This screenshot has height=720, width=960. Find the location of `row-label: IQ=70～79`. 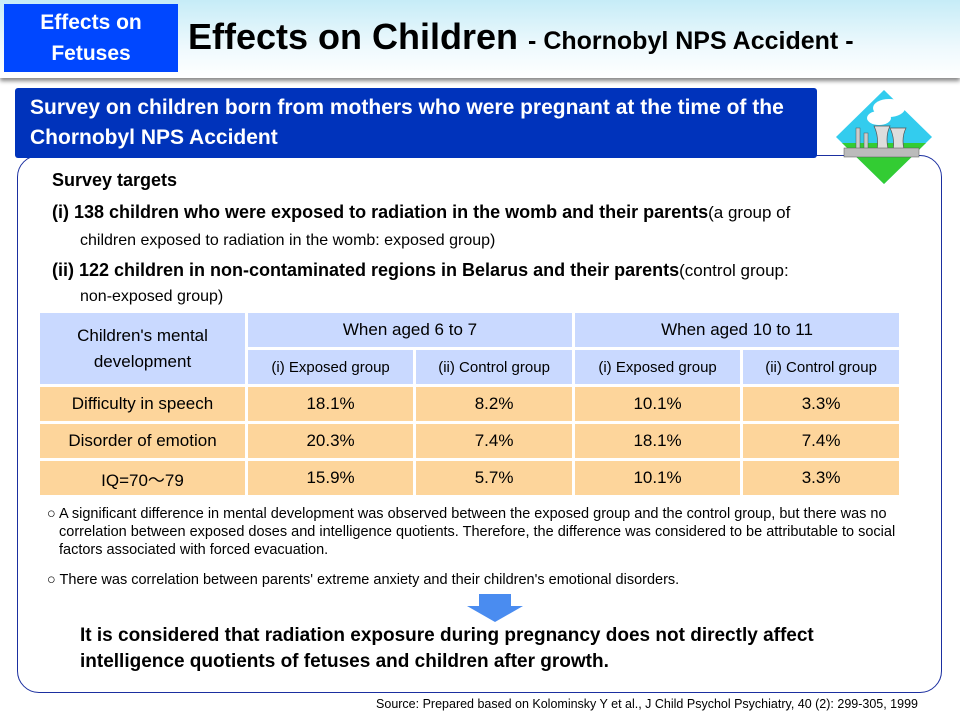

row-label: IQ=70～79 is located at coordinates (142, 478).